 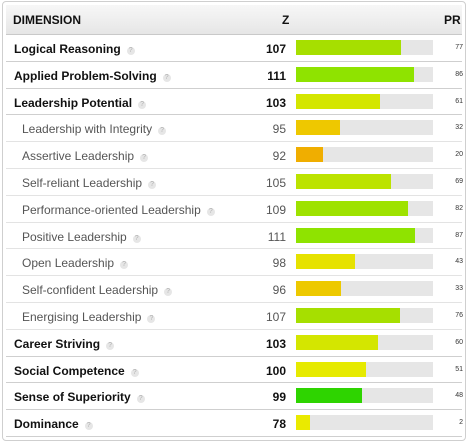 What do you see at coordinates (459, 47) in the screenshot?
I see `percentile-rank: 77` at bounding box center [459, 47].